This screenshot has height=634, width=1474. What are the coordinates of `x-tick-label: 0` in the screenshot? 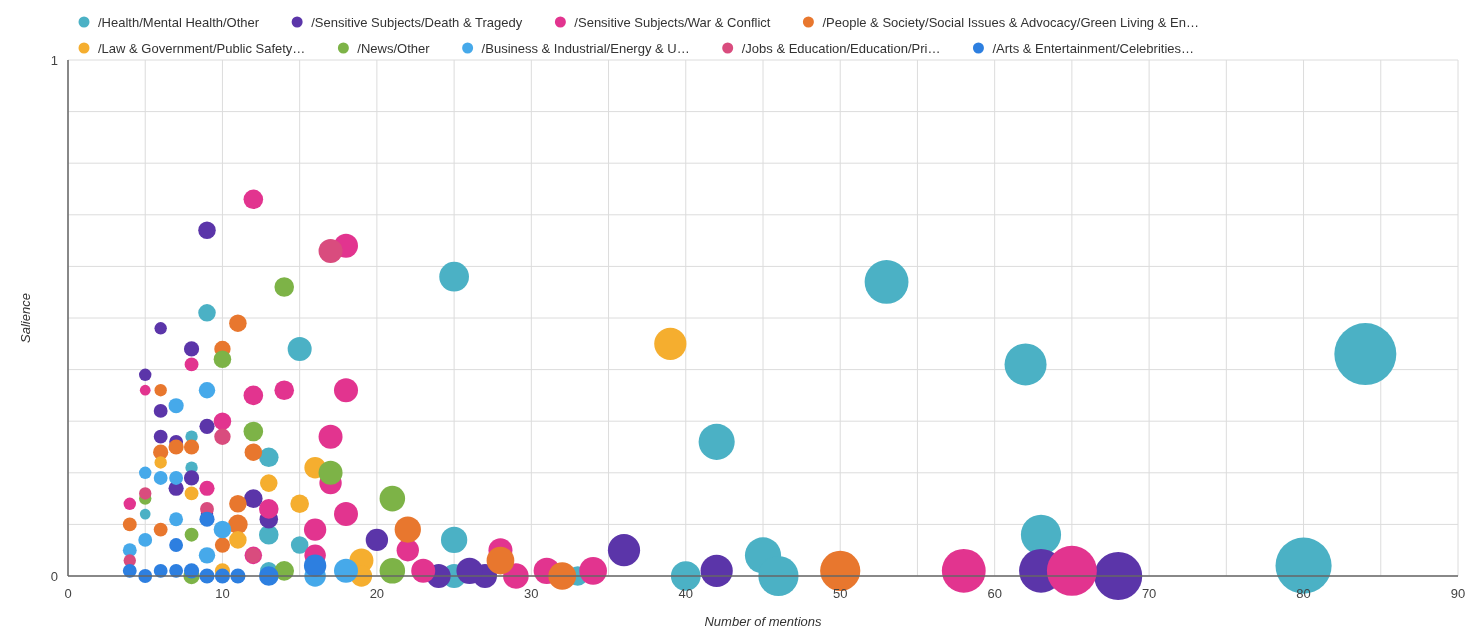 It's located at (68, 593).